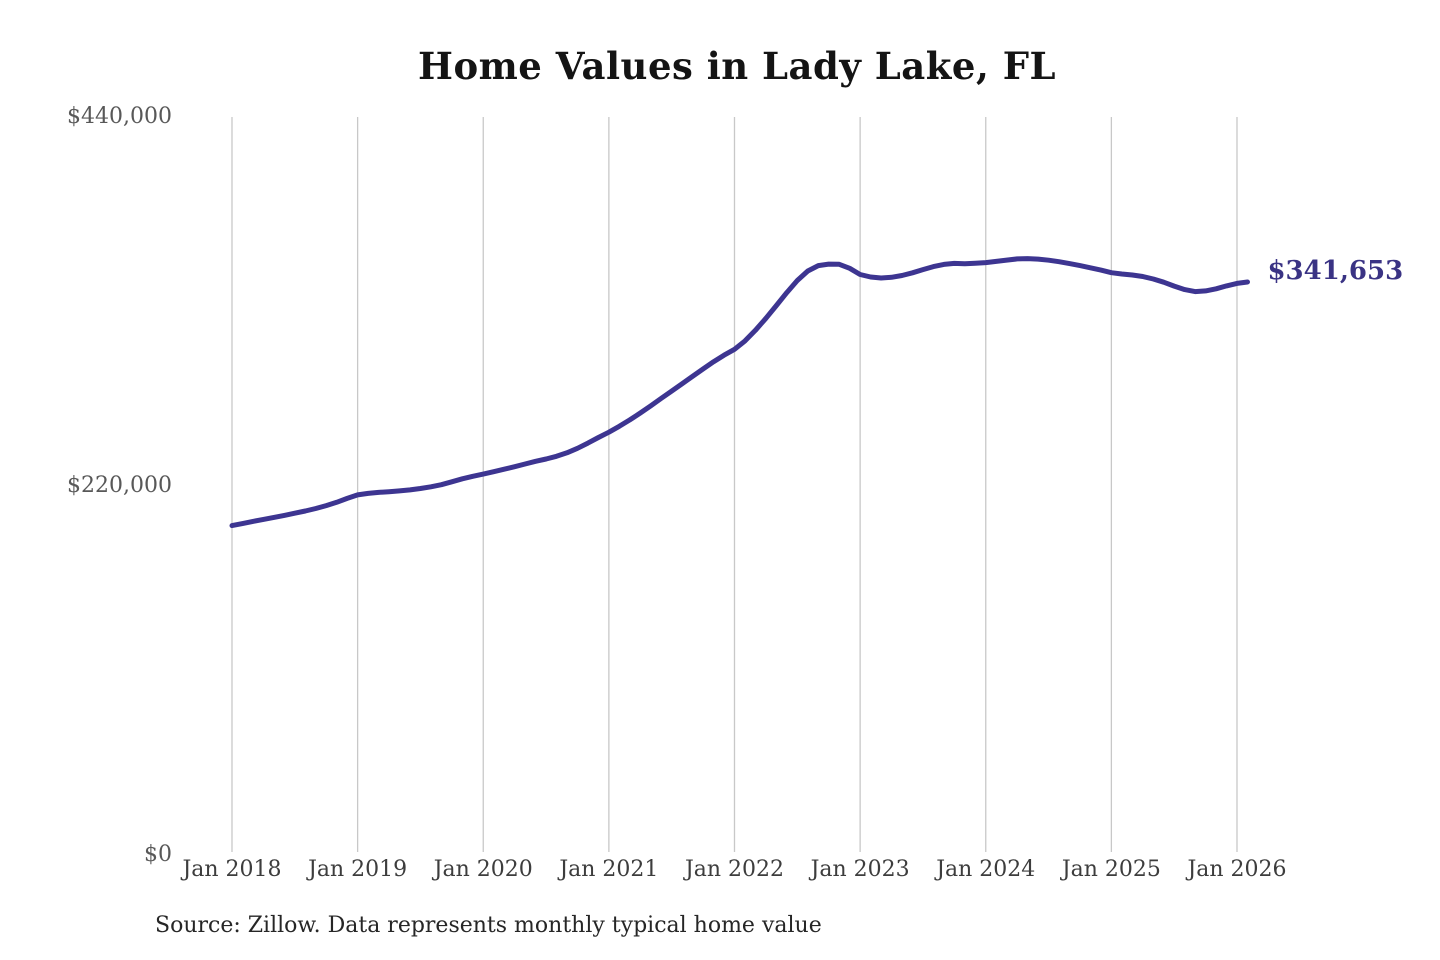  I want to click on x-tick-label: Jan 2021, so click(609, 869).